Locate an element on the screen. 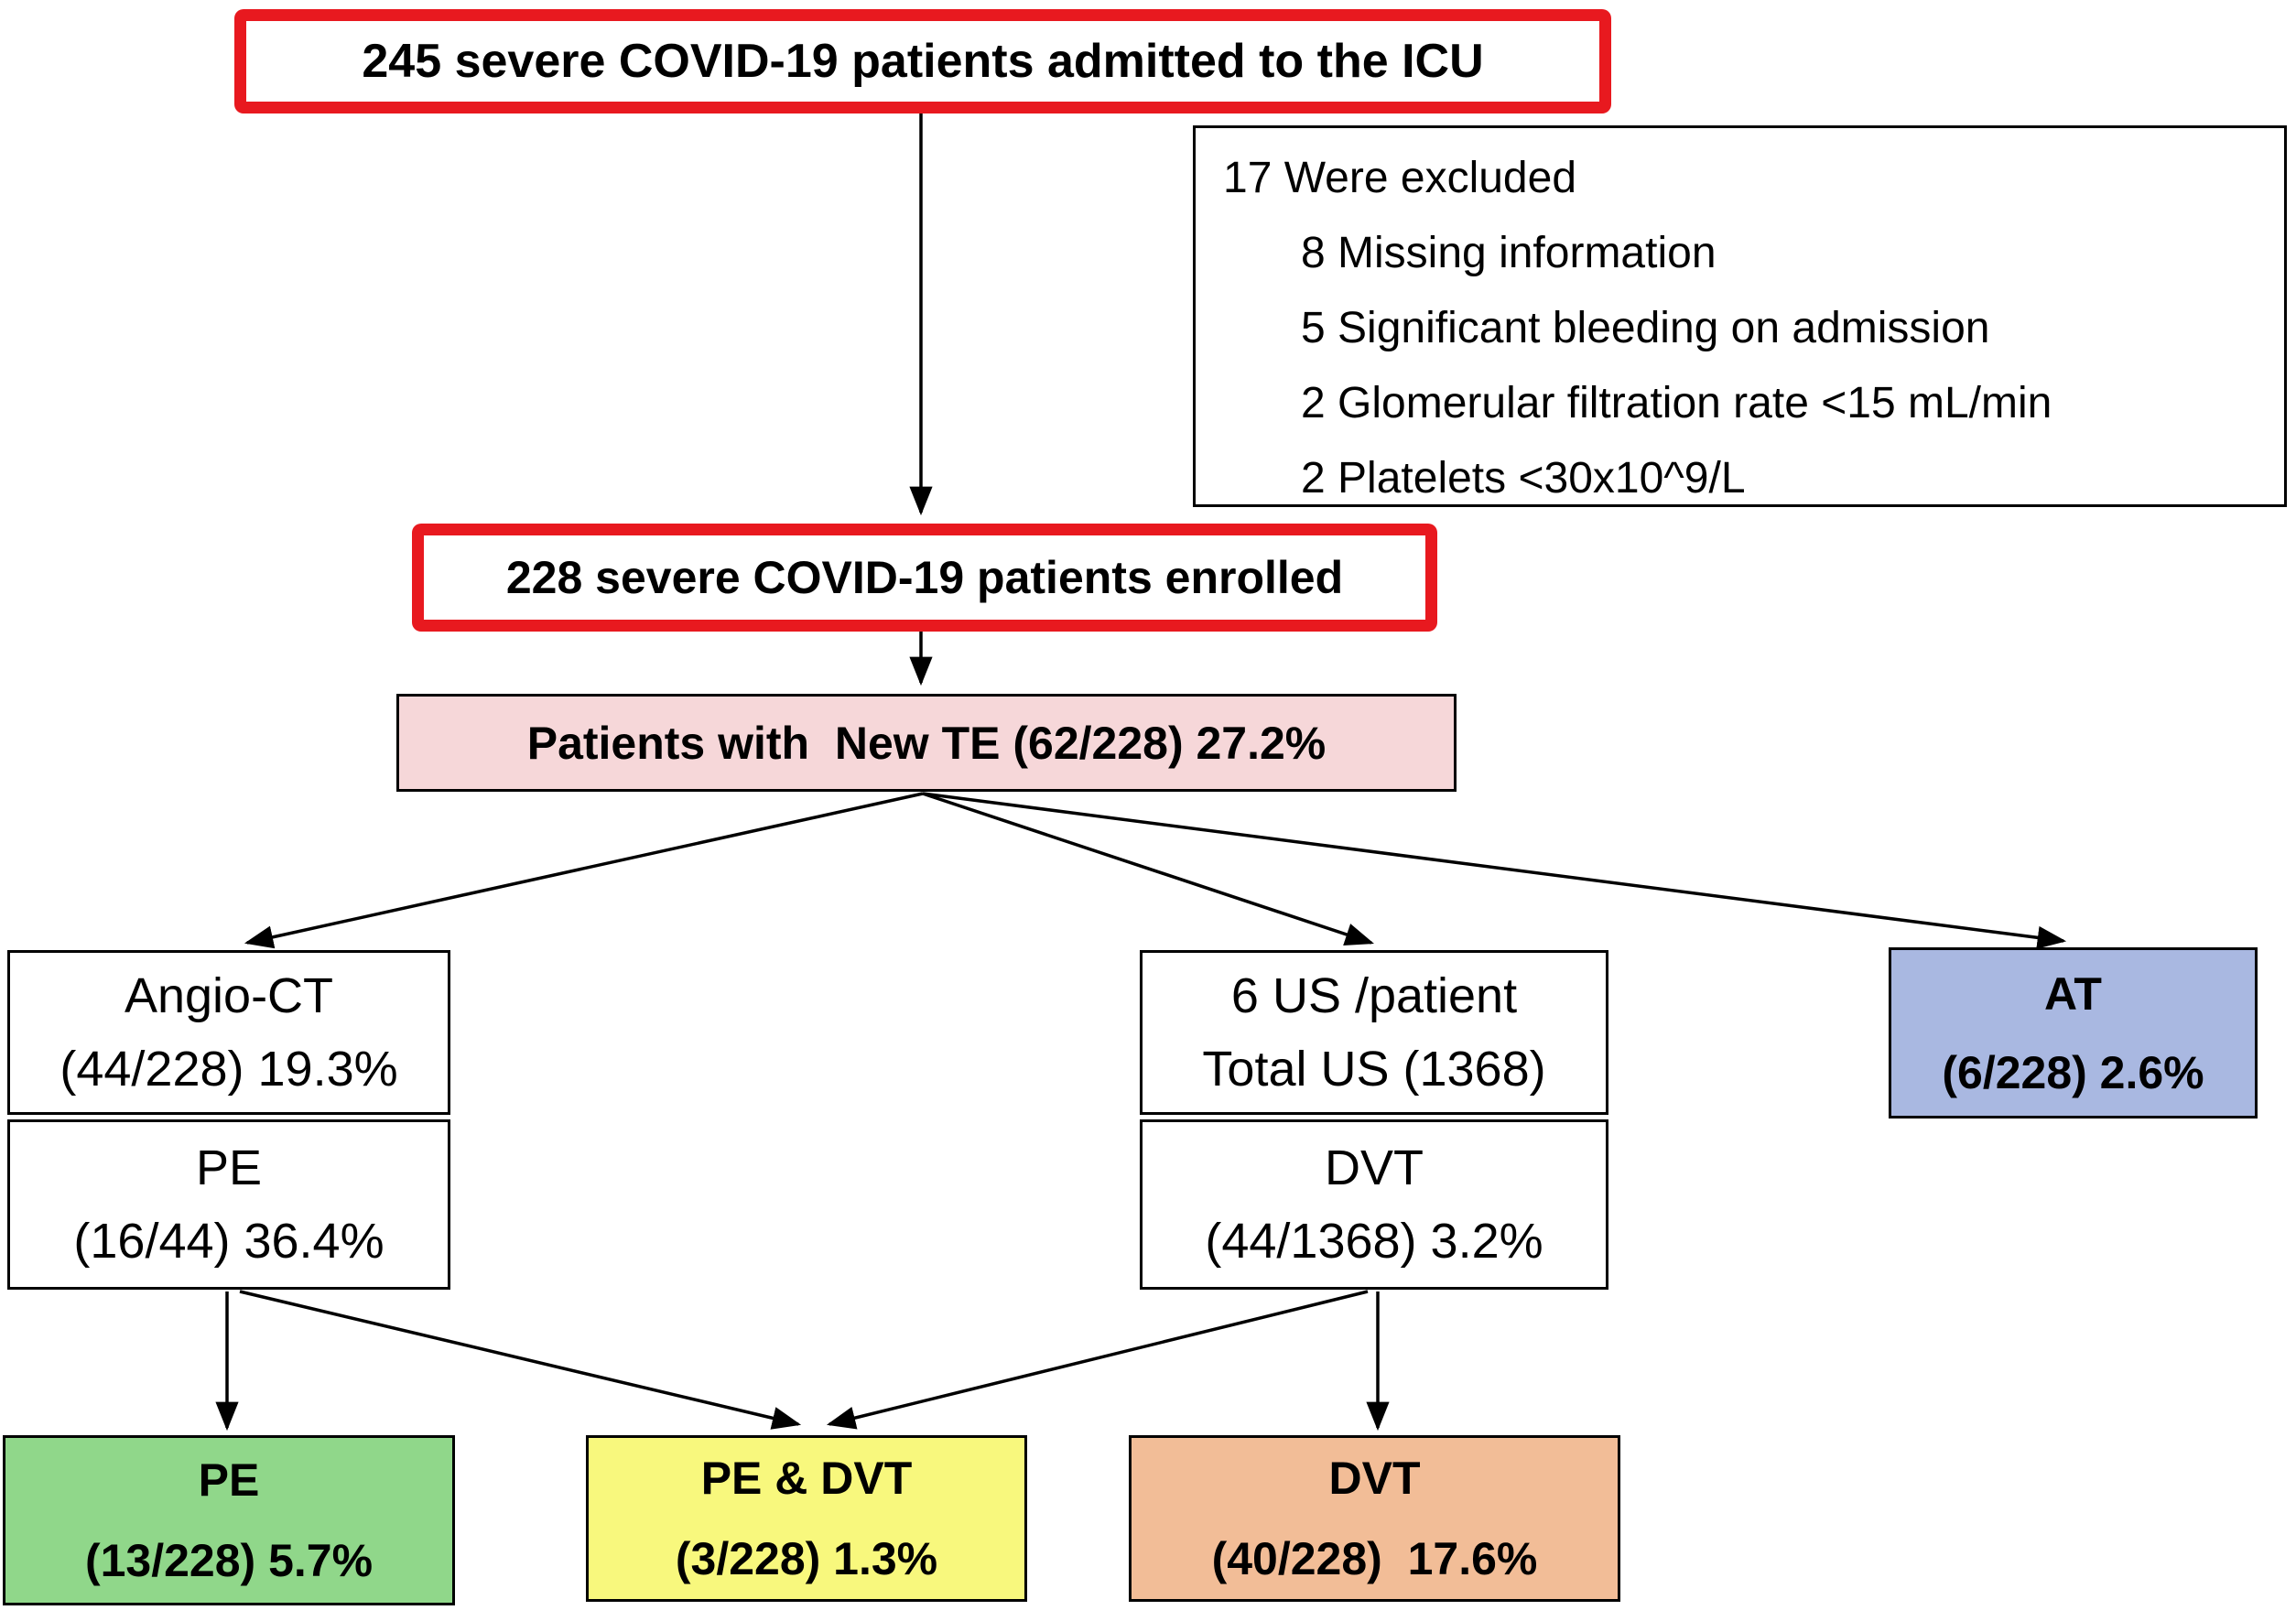  at-title: AT is located at coordinates (2073, 993).